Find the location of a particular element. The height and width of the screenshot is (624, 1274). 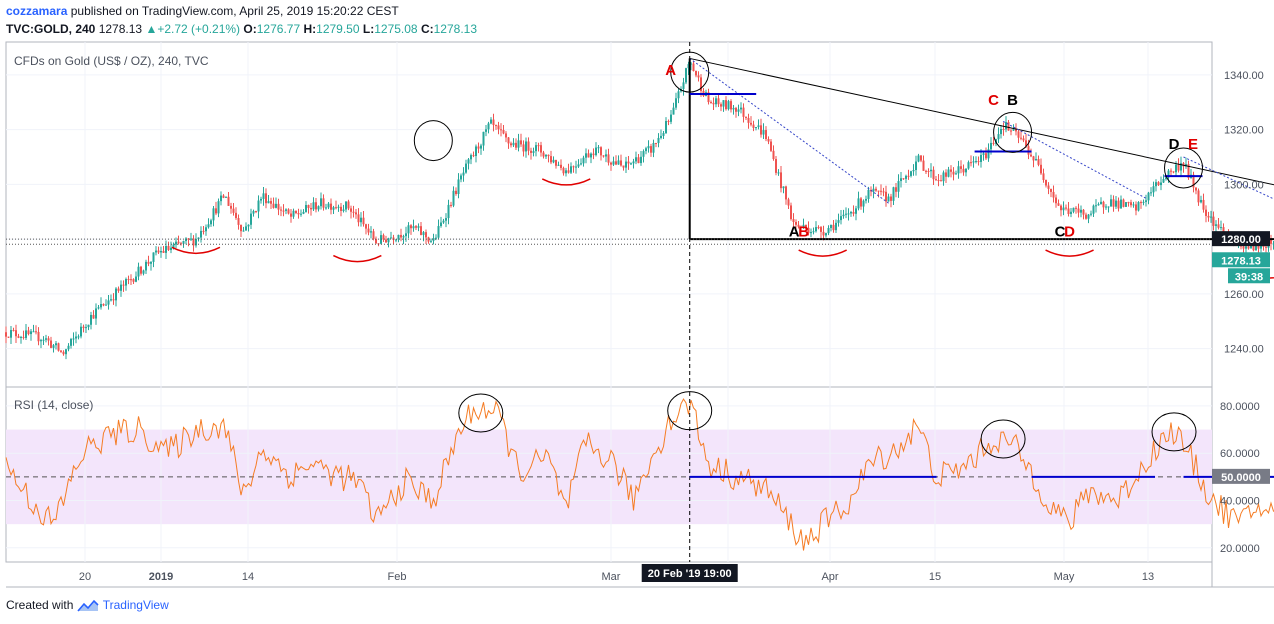

close-label: C: is located at coordinates (427, 29).